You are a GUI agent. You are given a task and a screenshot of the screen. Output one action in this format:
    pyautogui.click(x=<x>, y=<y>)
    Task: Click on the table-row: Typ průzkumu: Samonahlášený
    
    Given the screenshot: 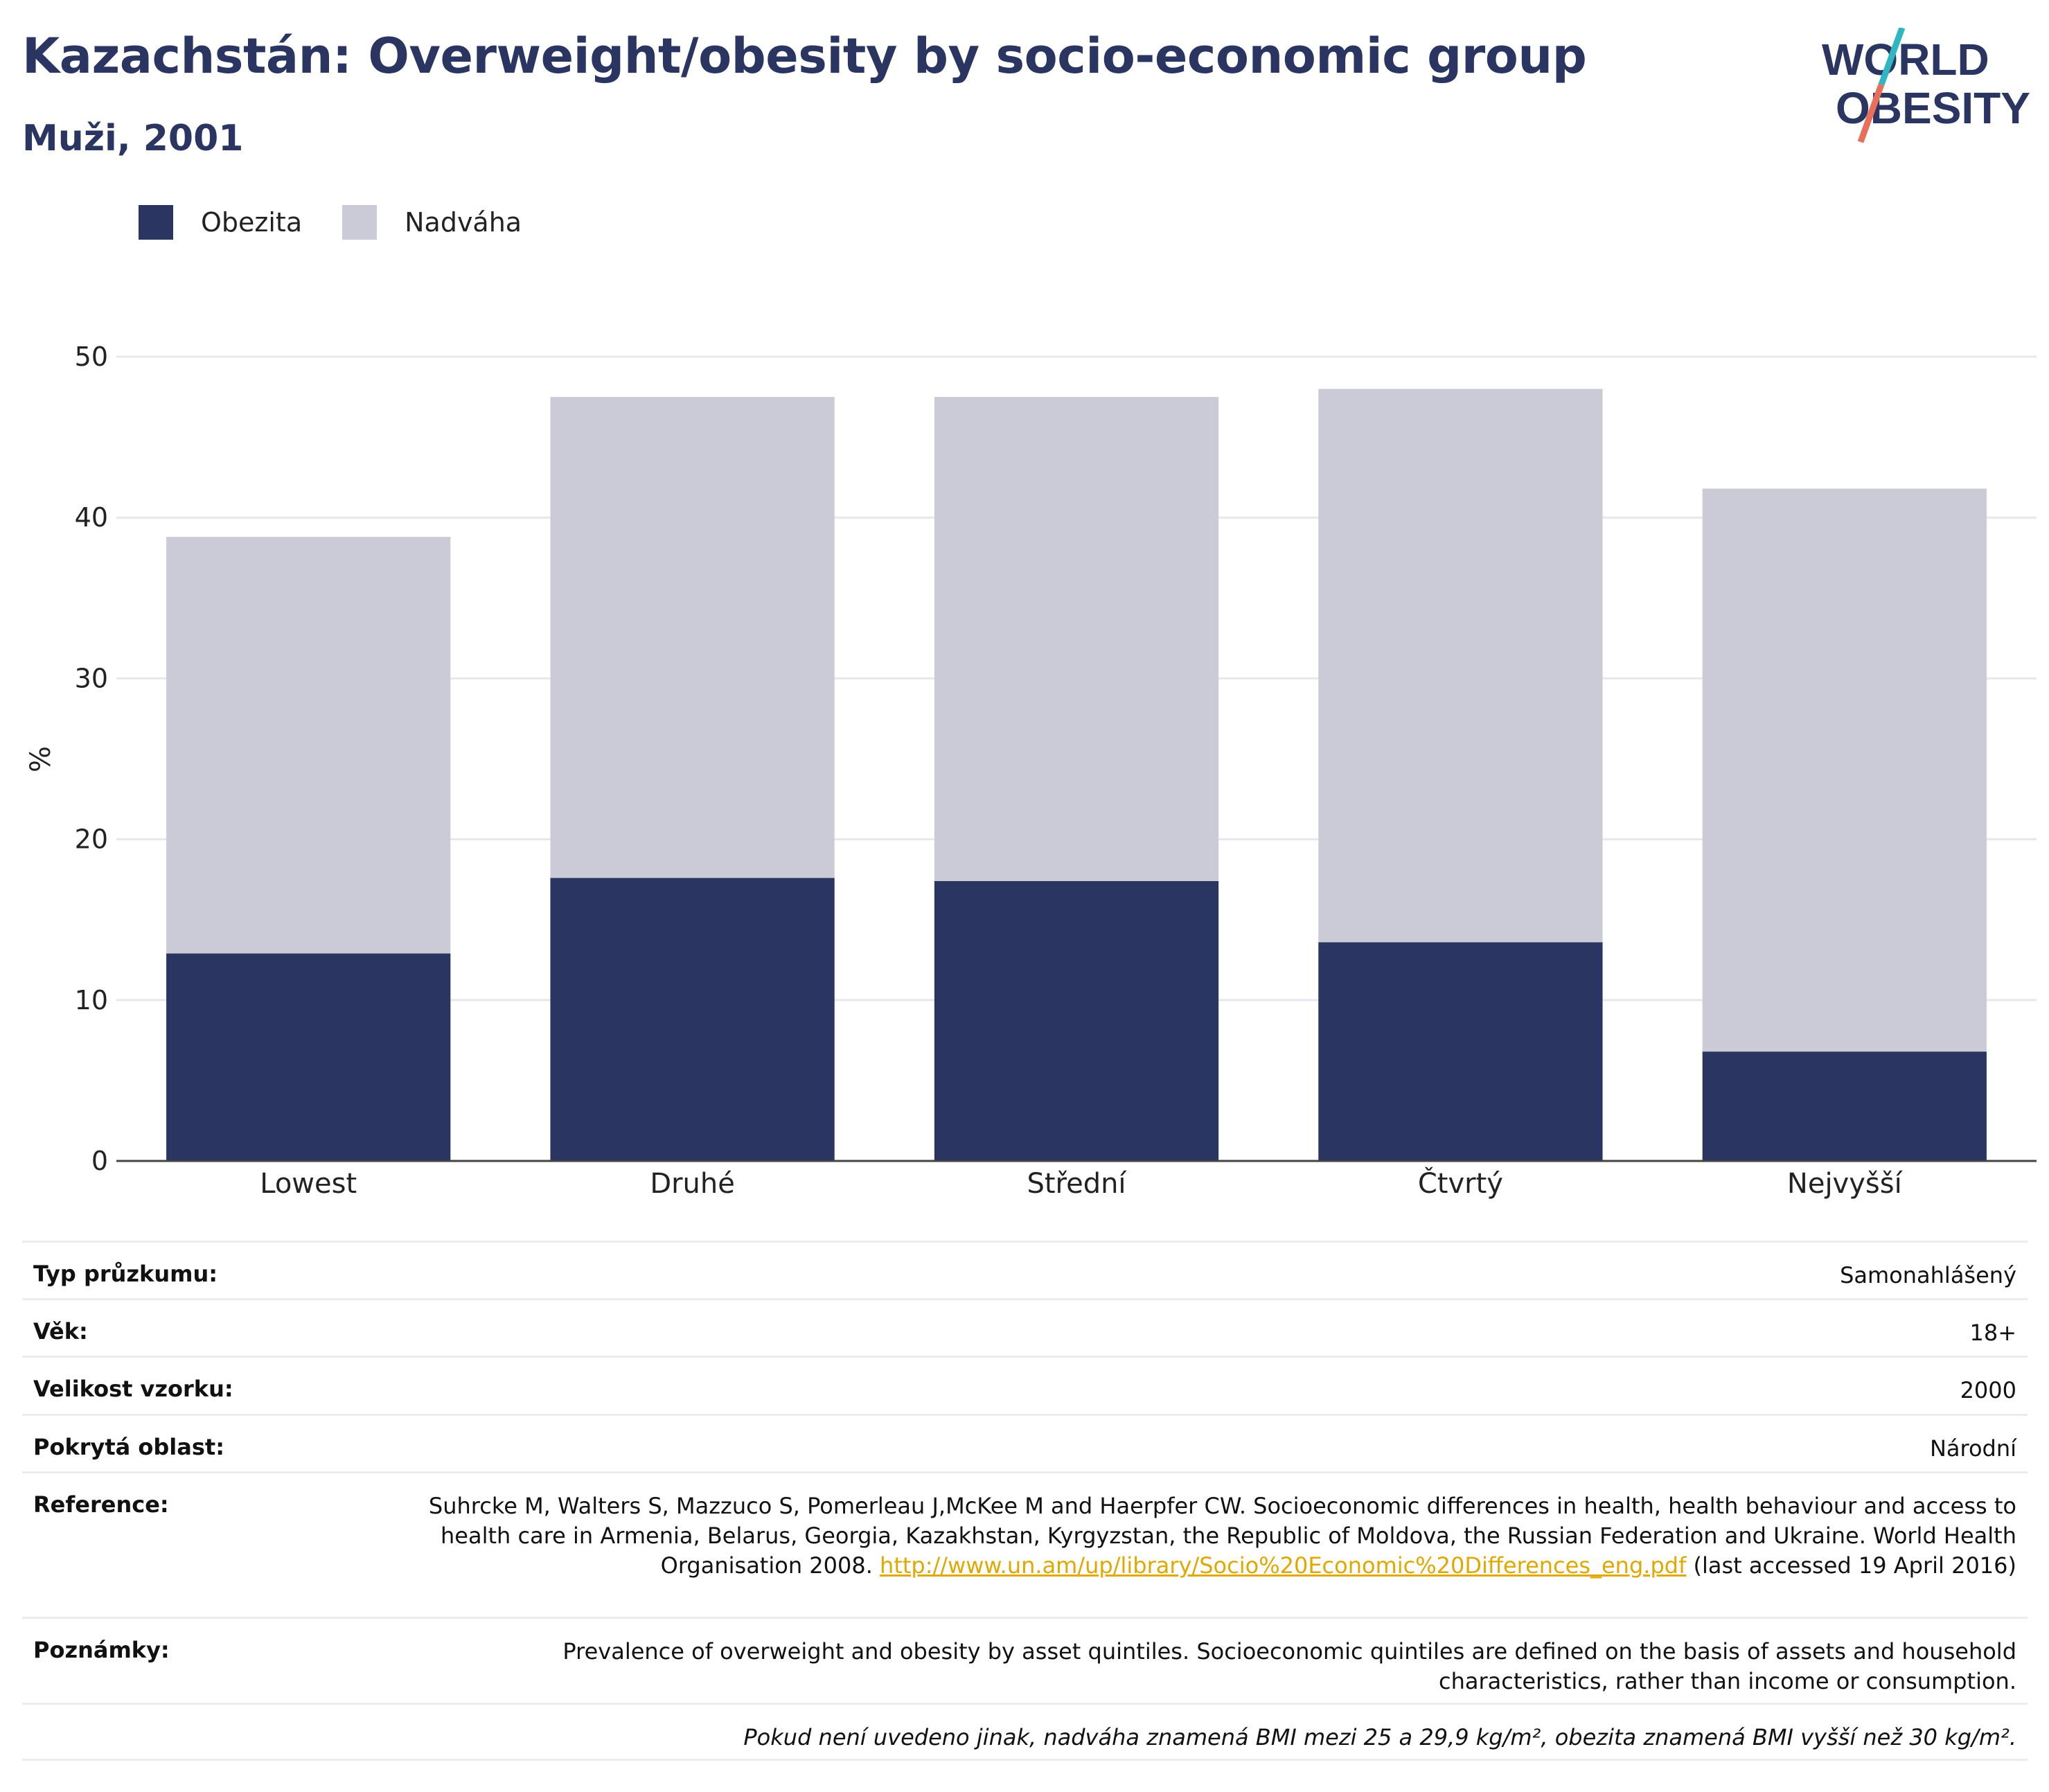 What is the action you would take?
    pyautogui.click(x=1025, y=1269)
    